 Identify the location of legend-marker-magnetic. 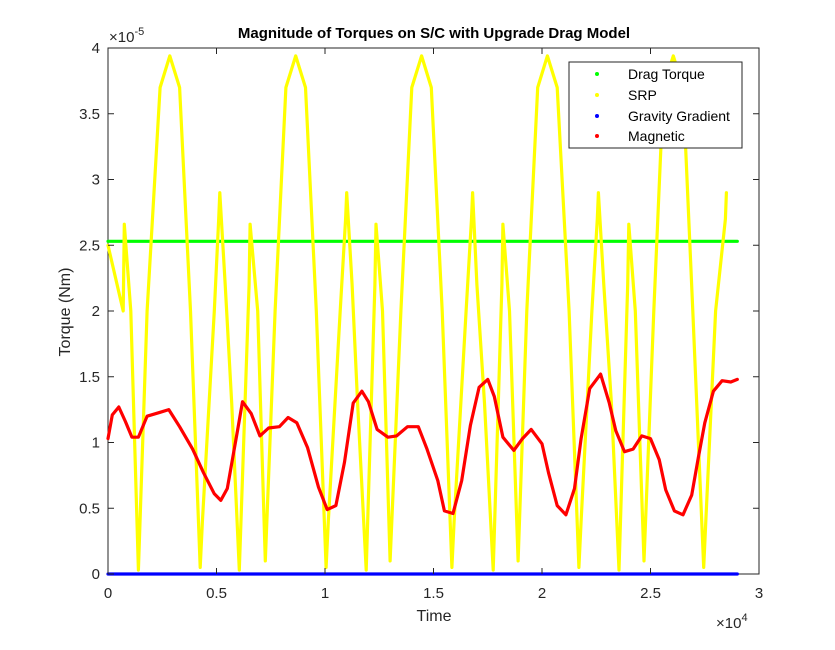
(597, 136).